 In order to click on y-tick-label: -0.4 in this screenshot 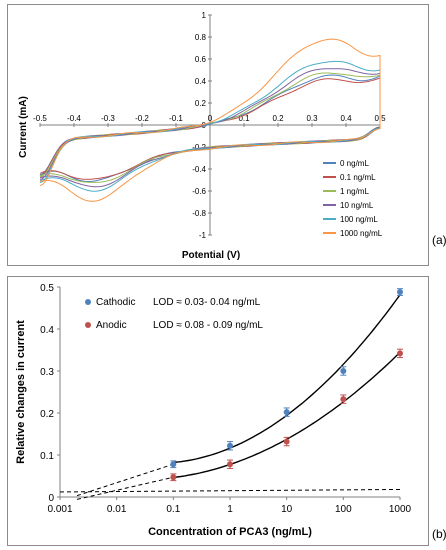, I will do `click(199, 169)`.